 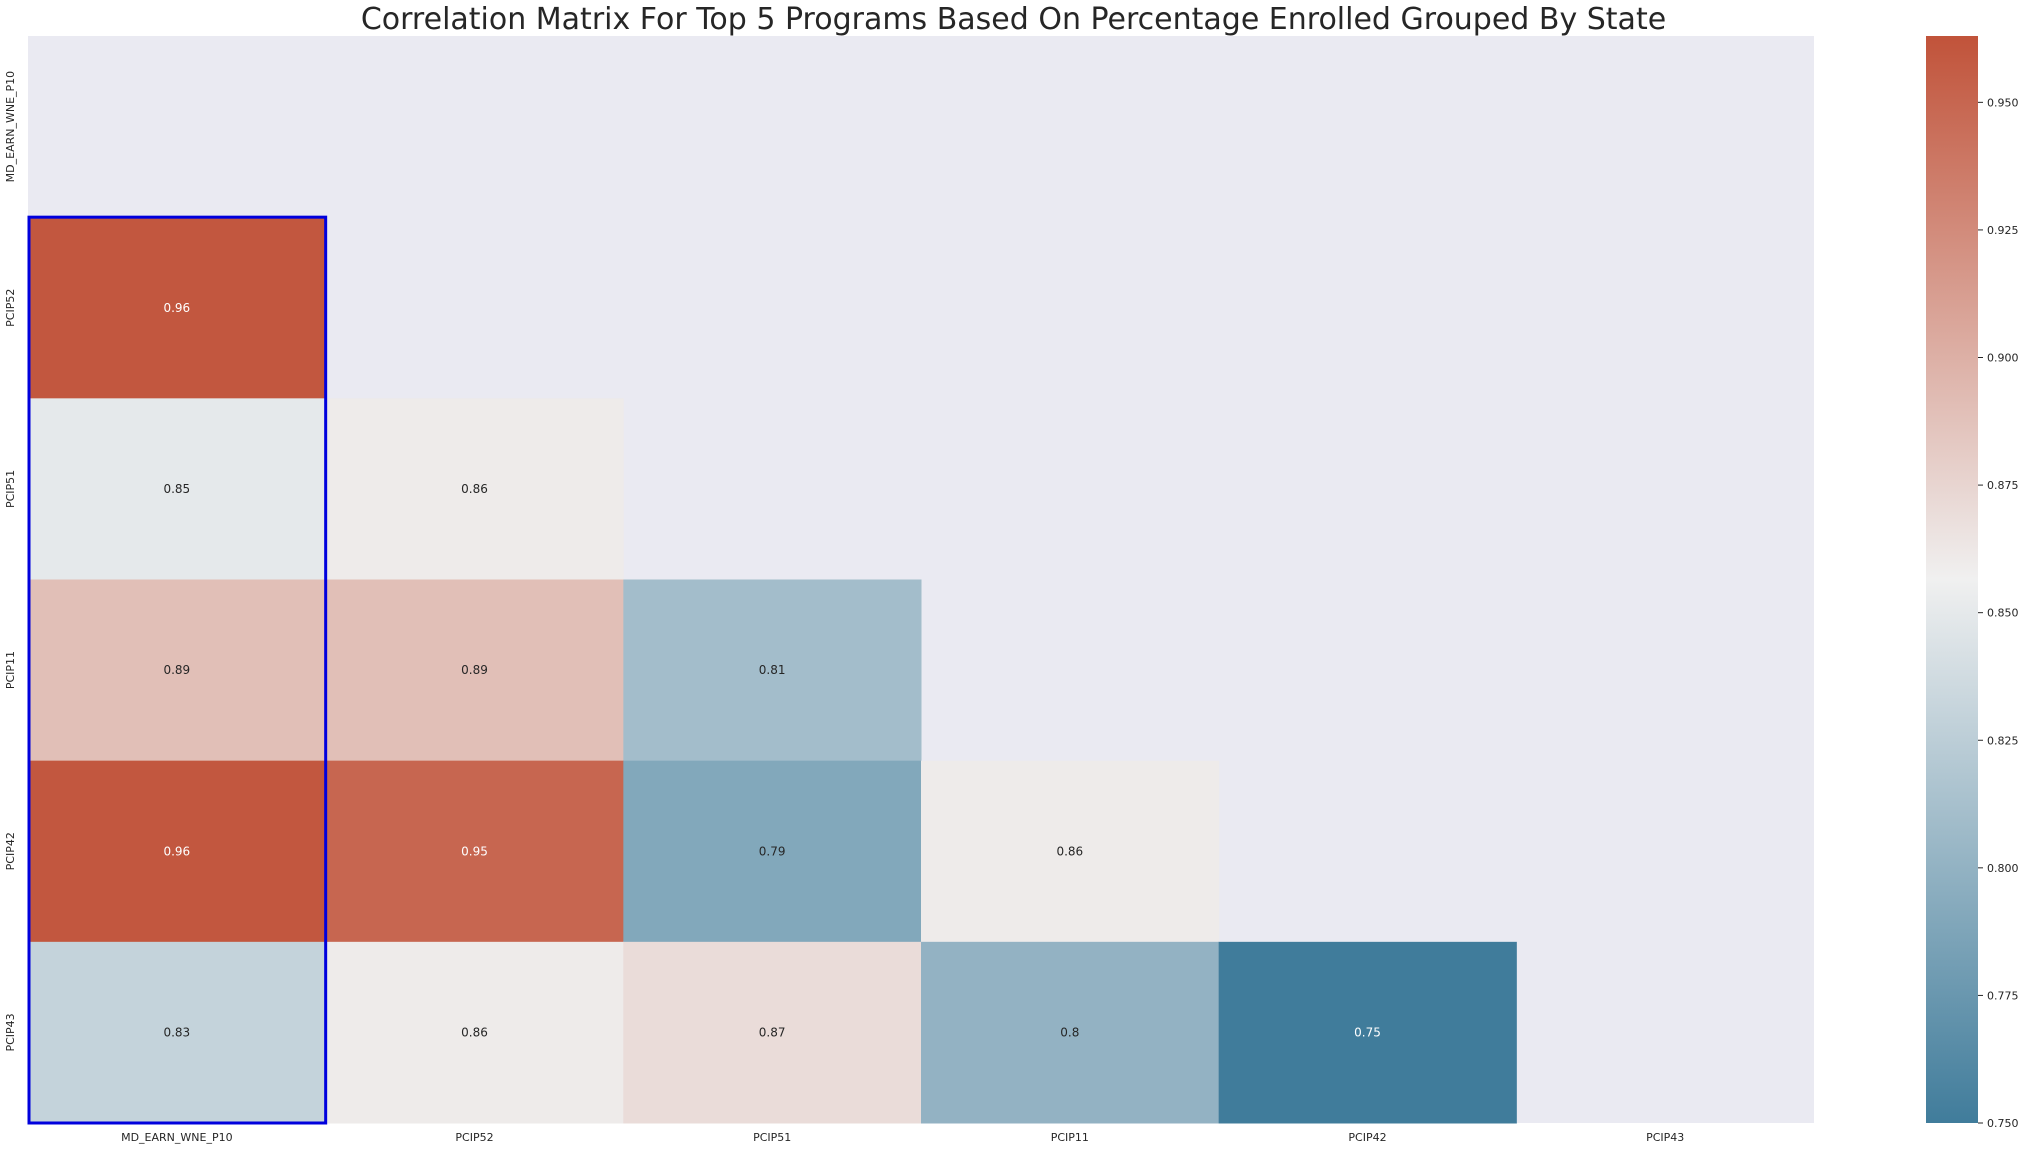 What do you see at coordinates (474, 1137) in the screenshot?
I see `x-tick-label: PCIP52` at bounding box center [474, 1137].